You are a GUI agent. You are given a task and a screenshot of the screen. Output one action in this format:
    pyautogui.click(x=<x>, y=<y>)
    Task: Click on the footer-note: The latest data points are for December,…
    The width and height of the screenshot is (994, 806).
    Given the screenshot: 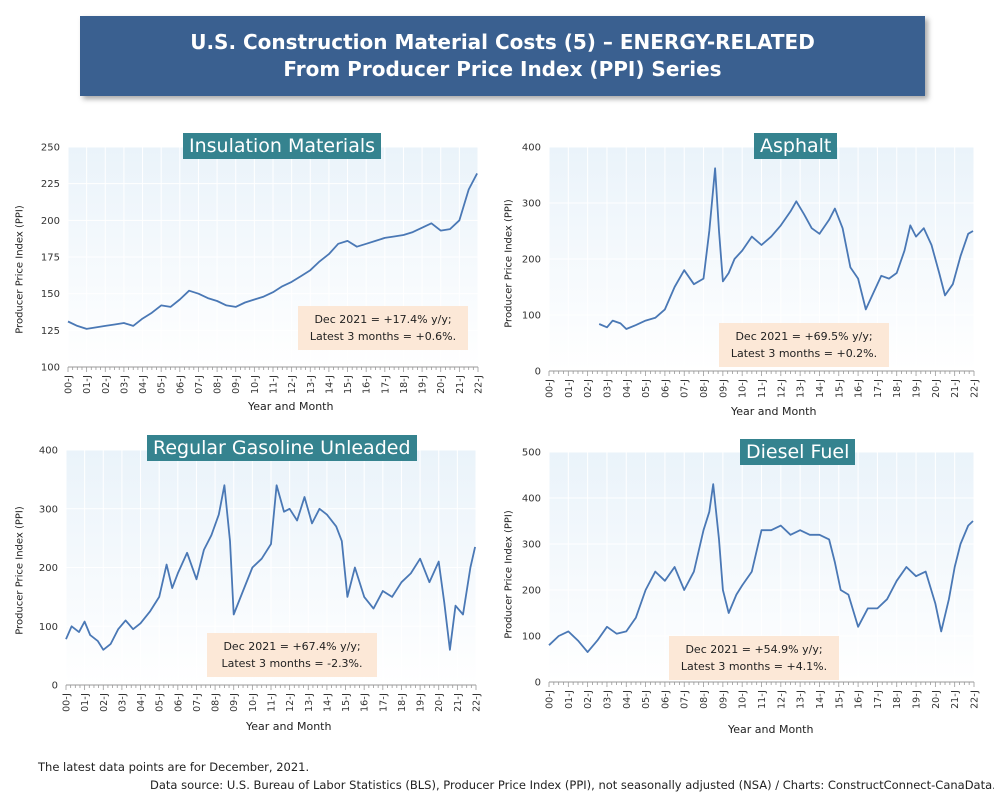 What is the action you would take?
    pyautogui.click(x=174, y=767)
    